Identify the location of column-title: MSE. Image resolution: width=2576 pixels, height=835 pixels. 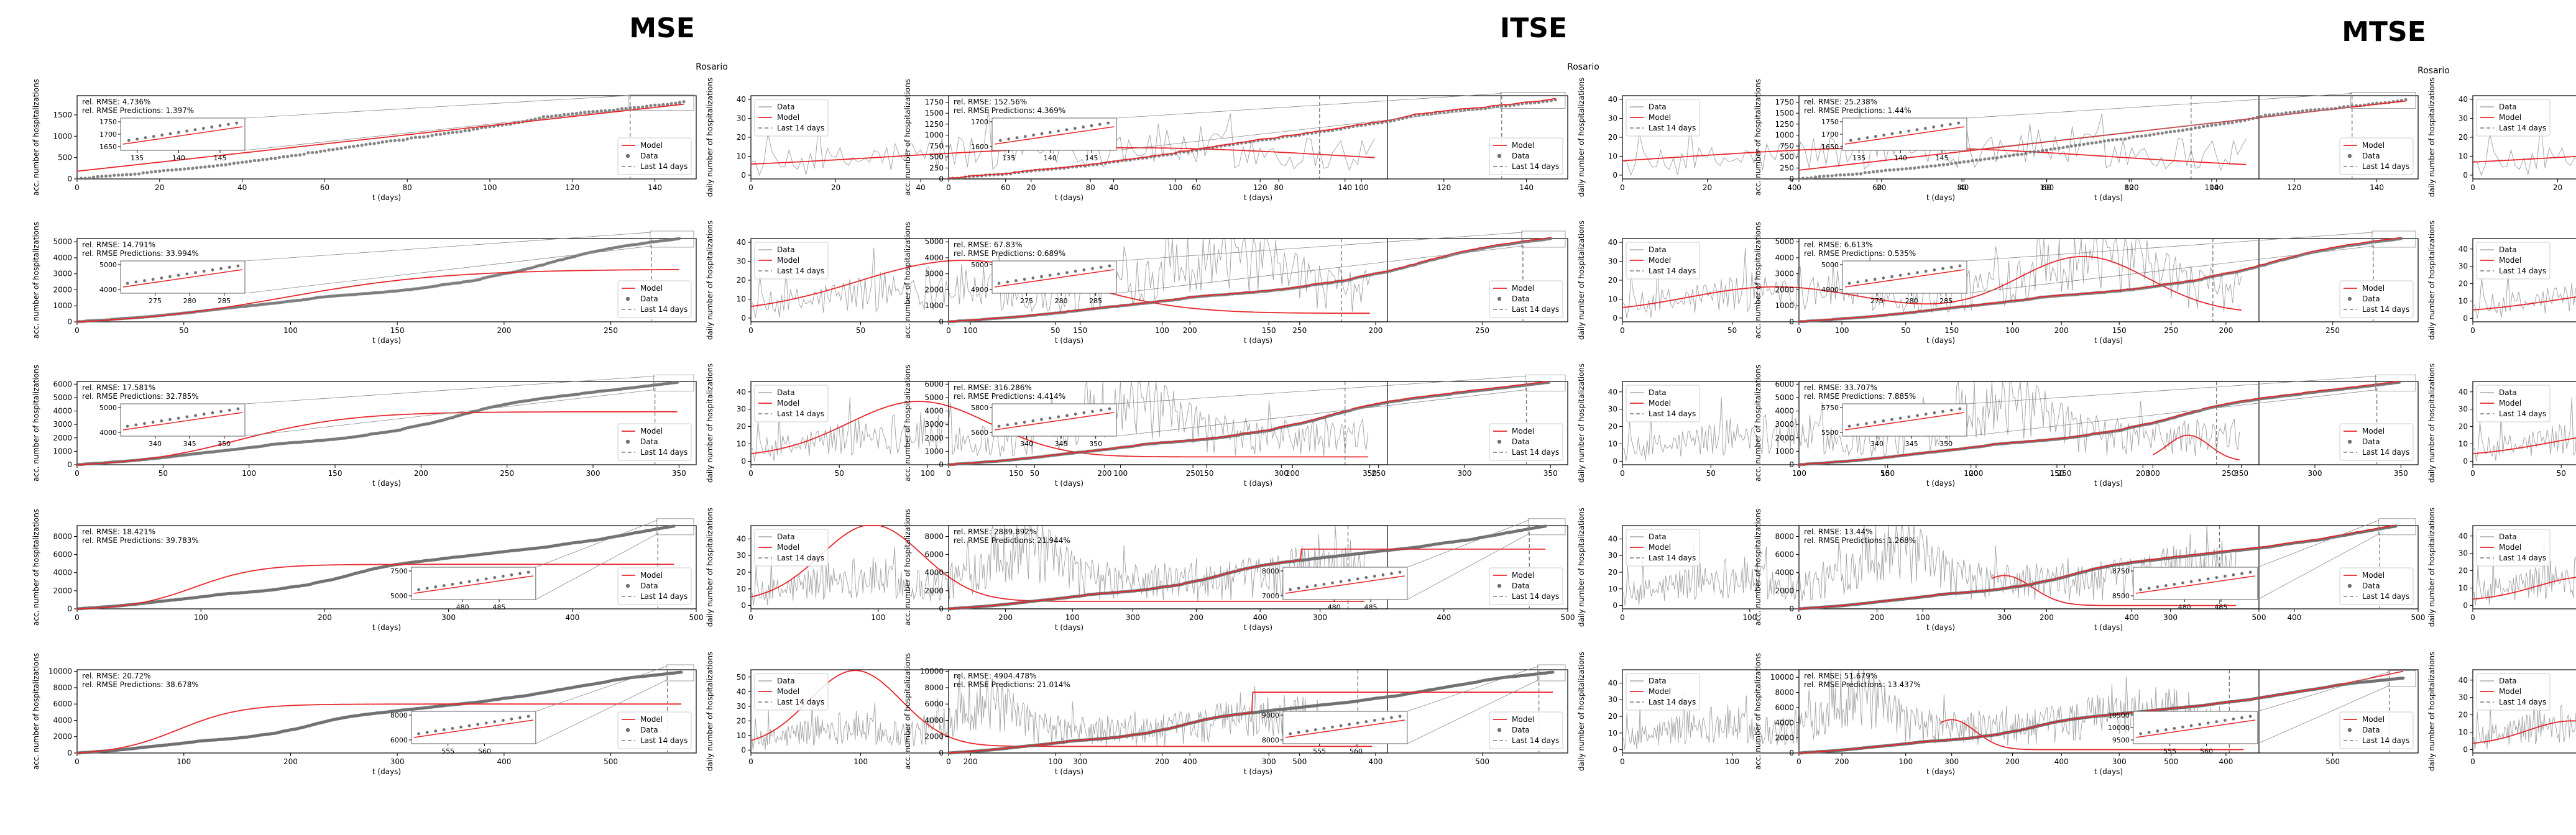
(662, 28).